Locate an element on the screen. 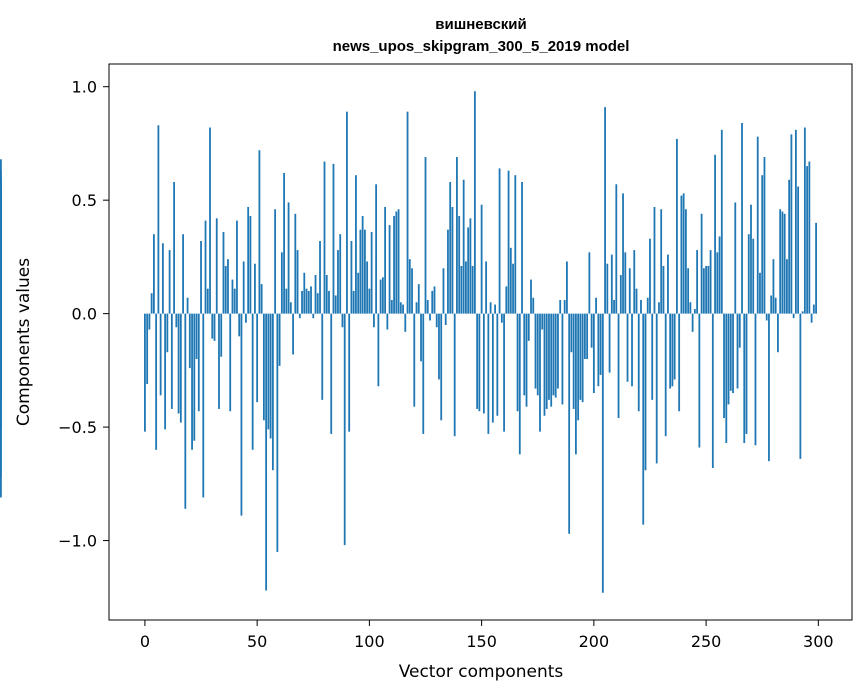  y-tick-label: −1.0 is located at coordinates (77, 541).